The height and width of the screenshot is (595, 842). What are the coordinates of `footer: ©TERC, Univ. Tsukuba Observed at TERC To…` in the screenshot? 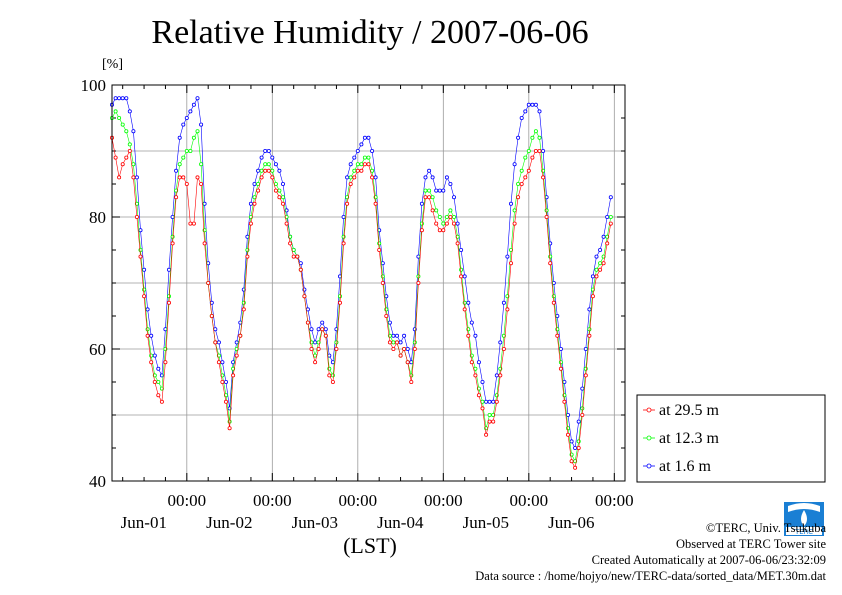 It's located at (650, 552).